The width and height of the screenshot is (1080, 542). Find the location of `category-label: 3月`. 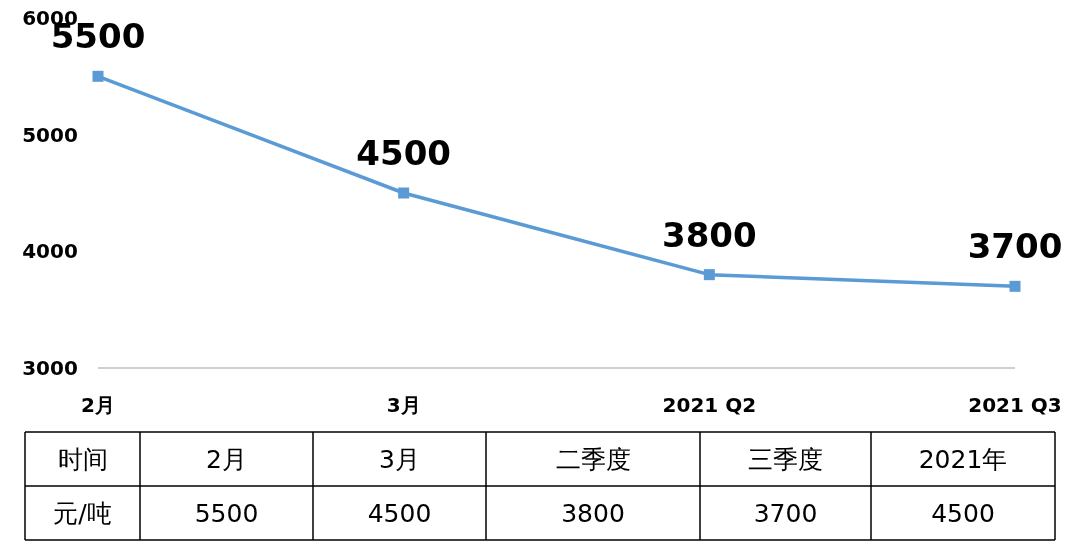

category-label: 3月 is located at coordinates (399, 459).